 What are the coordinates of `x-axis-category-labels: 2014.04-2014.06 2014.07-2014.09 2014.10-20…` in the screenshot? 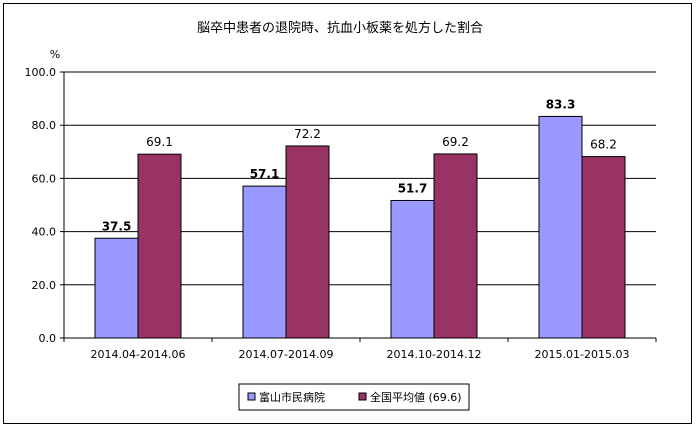 It's located at (360, 349).